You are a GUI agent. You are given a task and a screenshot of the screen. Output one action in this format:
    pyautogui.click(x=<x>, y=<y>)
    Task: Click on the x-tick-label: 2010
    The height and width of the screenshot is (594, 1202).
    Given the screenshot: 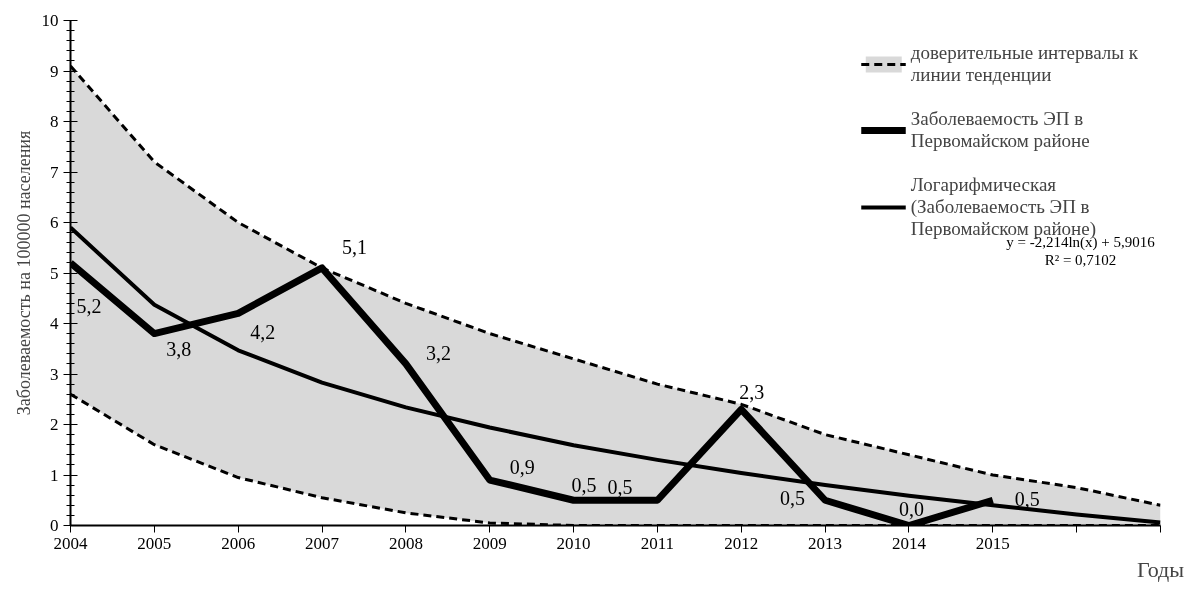 What is the action you would take?
    pyautogui.click(x=573, y=543)
    